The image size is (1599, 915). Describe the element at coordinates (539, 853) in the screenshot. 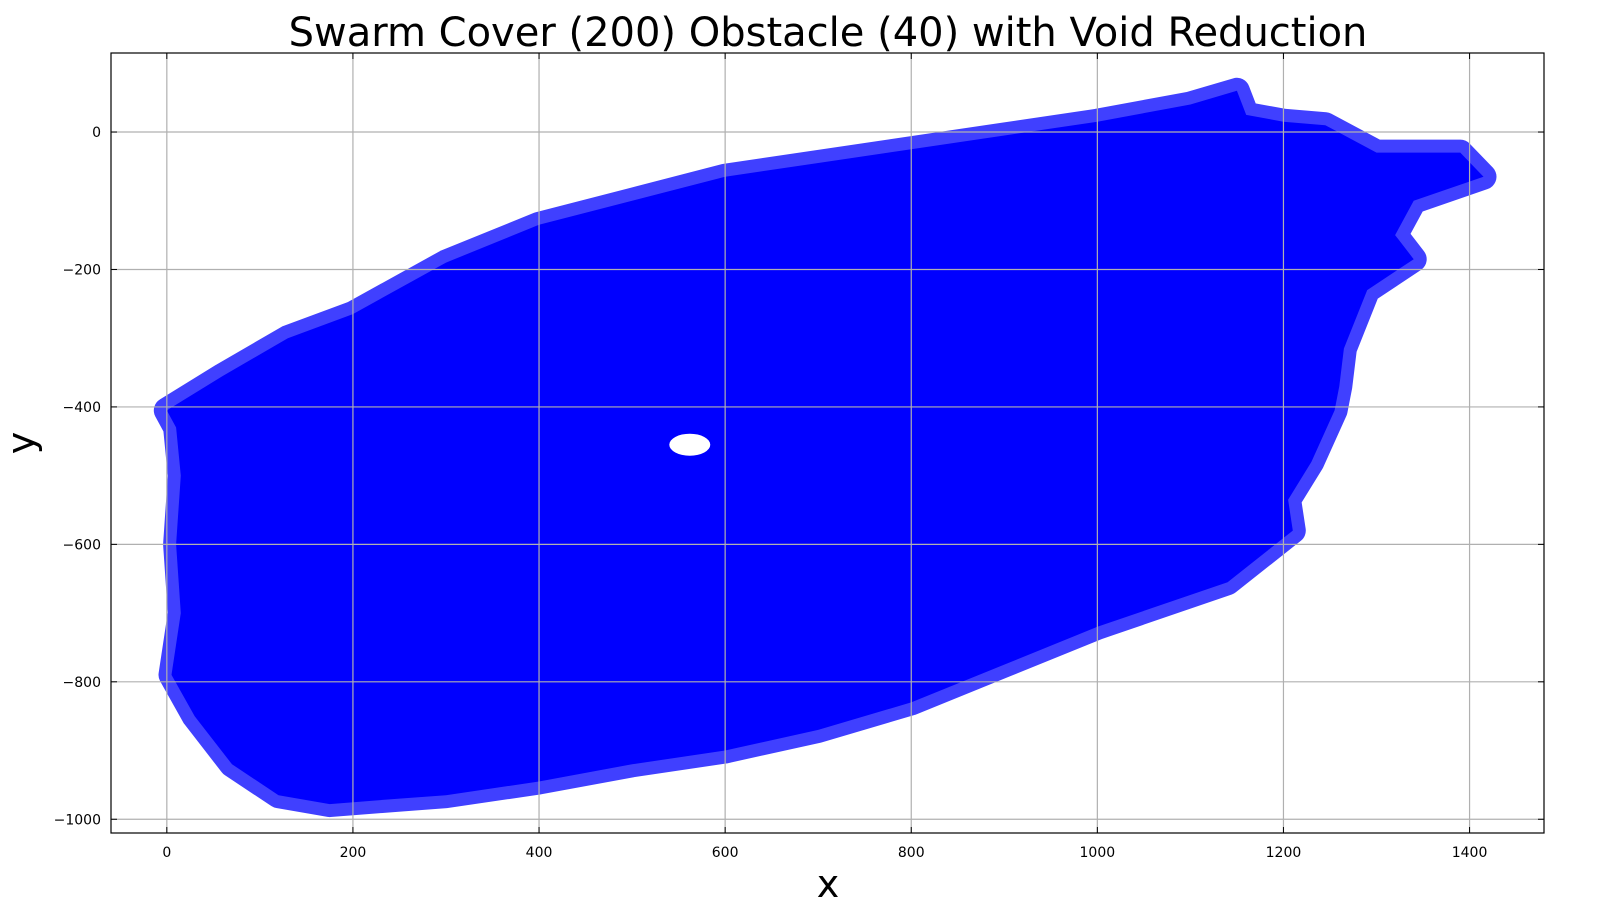

I see `x-tick-label-2: 400` at that location.